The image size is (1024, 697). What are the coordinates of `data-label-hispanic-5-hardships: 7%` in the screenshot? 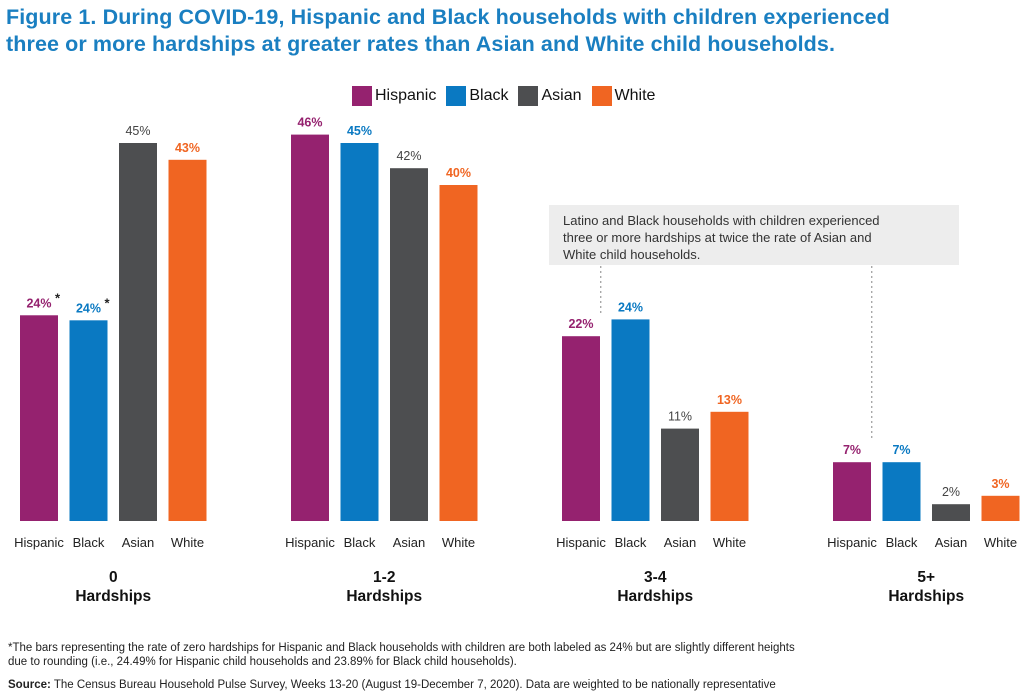 It's located at (852, 450).